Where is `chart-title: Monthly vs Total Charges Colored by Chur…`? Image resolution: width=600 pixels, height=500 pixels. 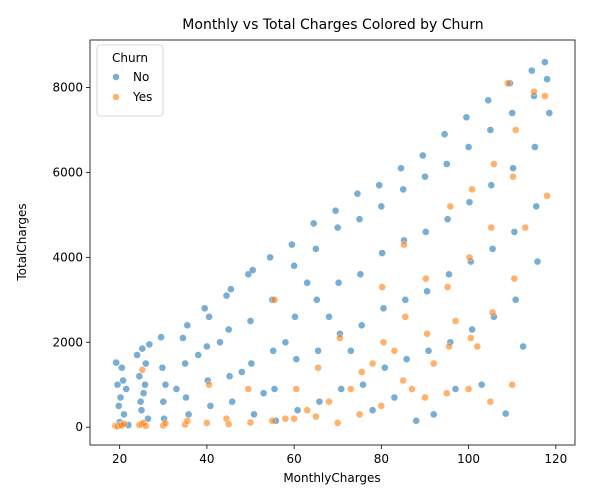
chart-title: Monthly vs Total Charges Colored by Chur… is located at coordinates (332, 25).